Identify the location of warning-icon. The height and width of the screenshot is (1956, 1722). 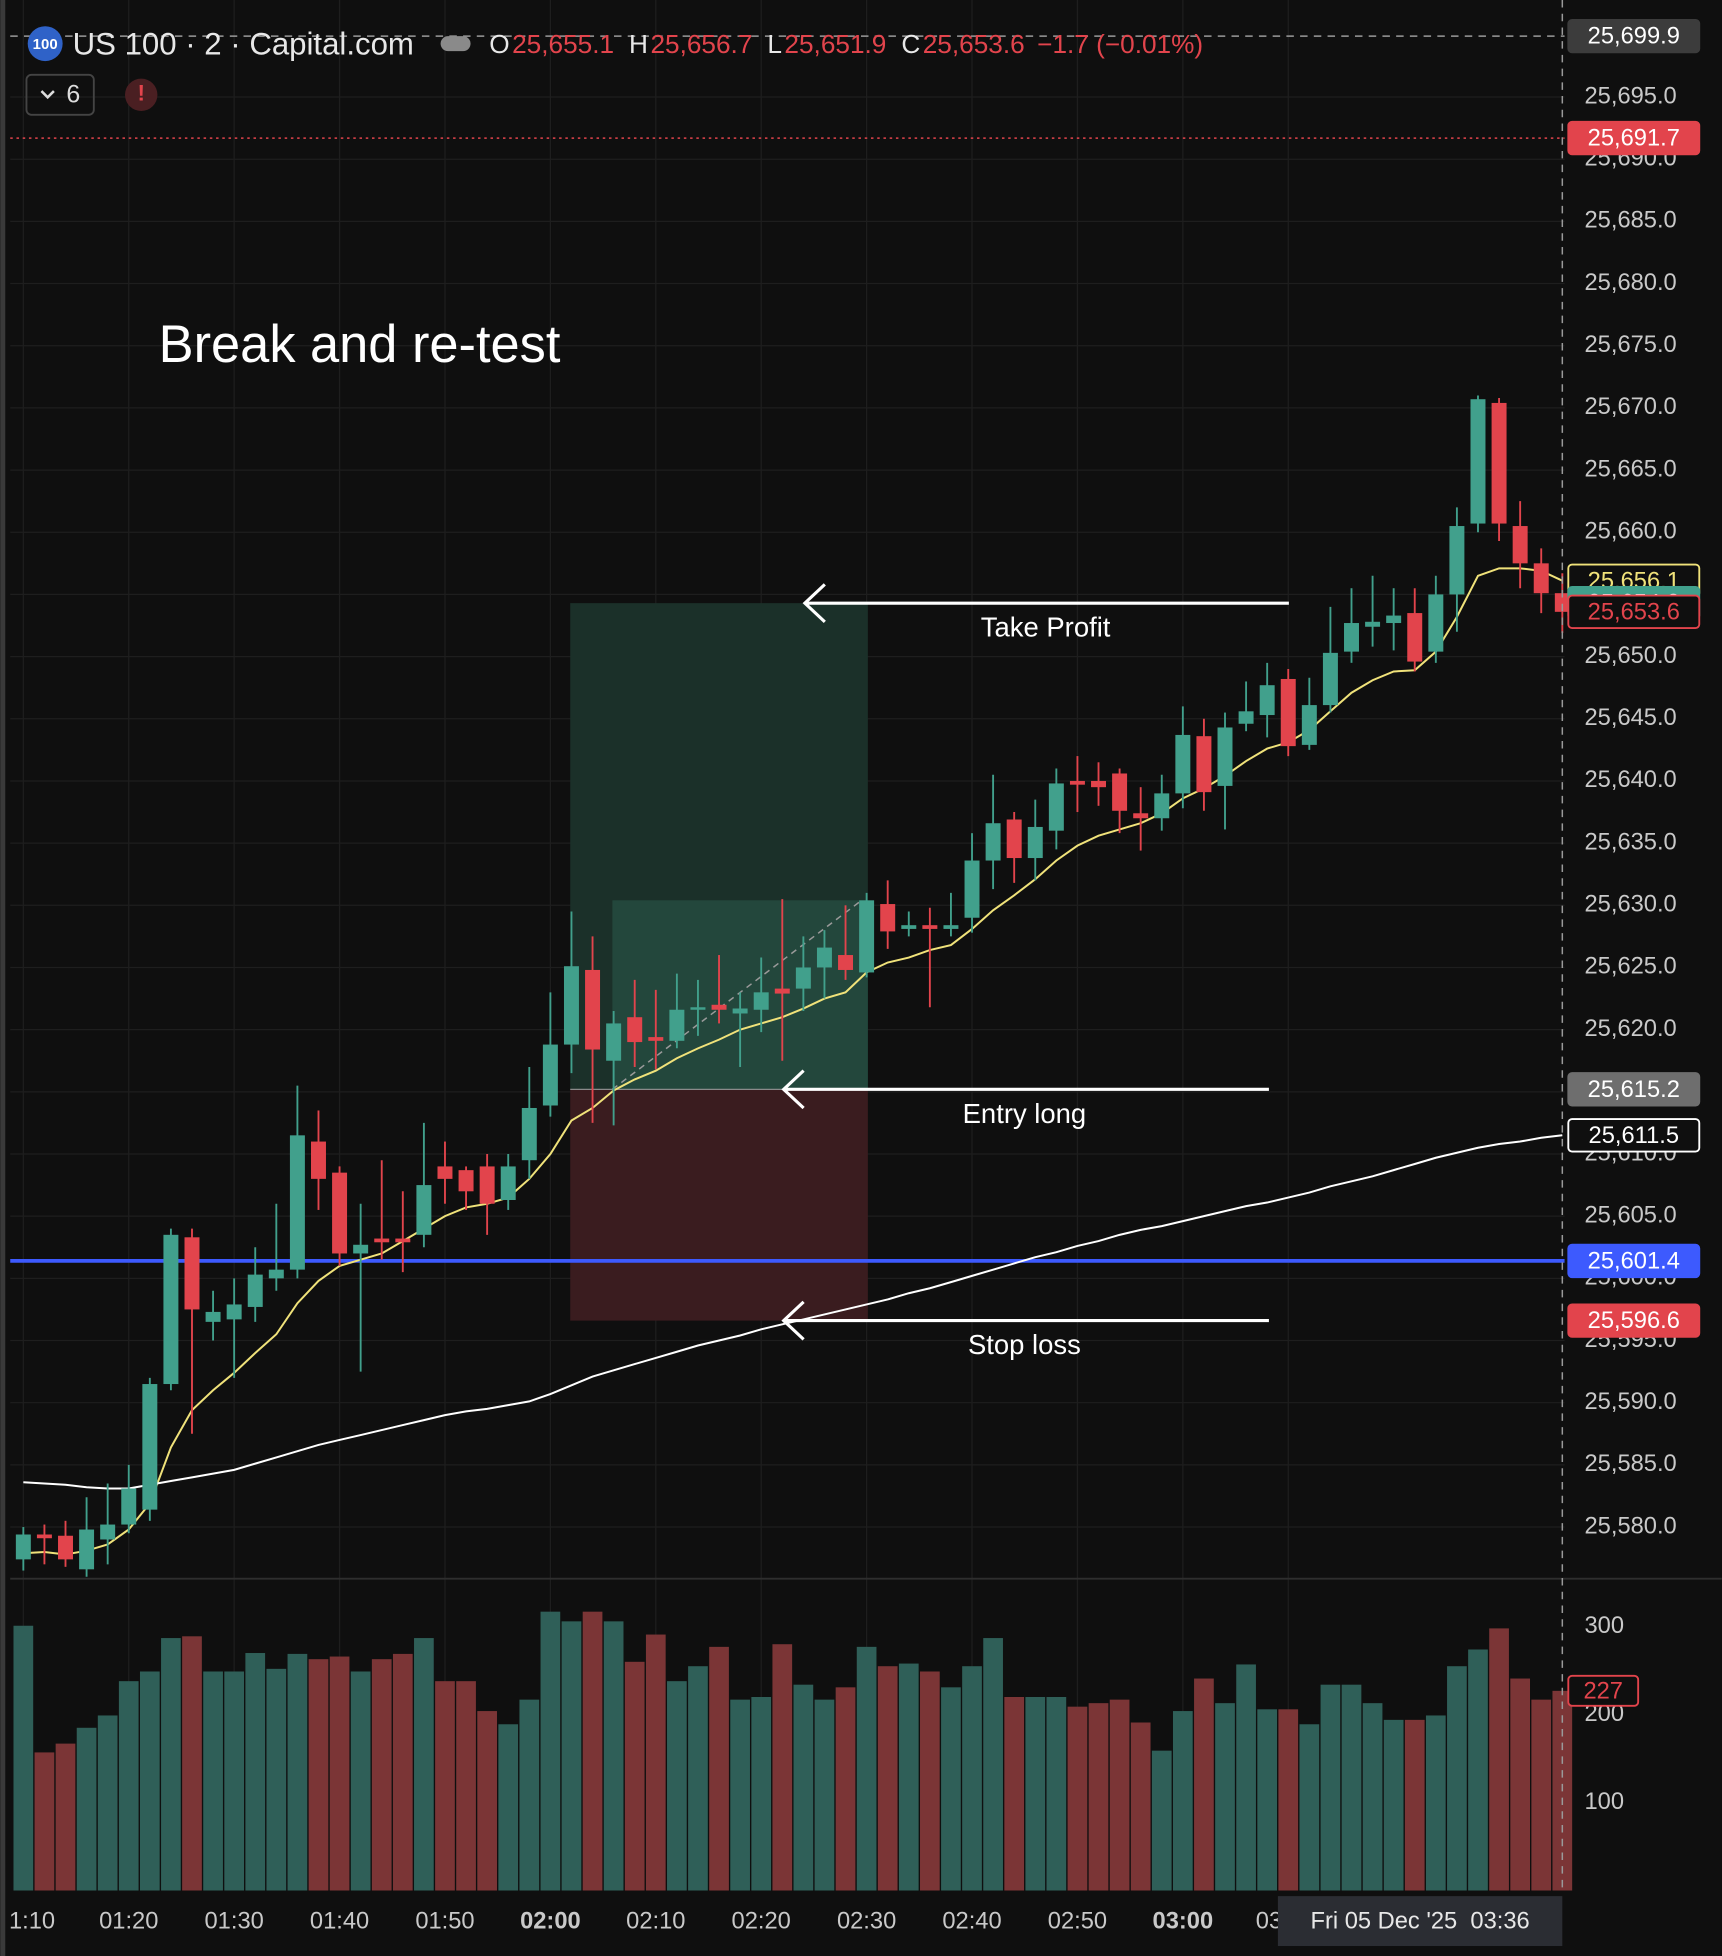
(141, 95).